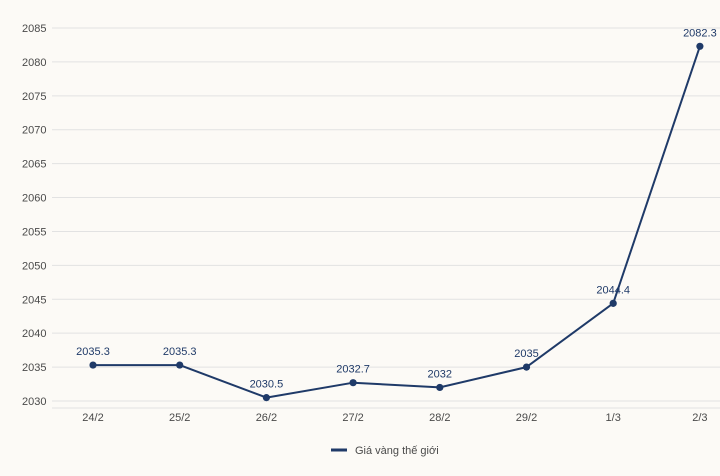 This screenshot has width=720, height=476. I want to click on x-tick-label: 25/2, so click(179, 418).